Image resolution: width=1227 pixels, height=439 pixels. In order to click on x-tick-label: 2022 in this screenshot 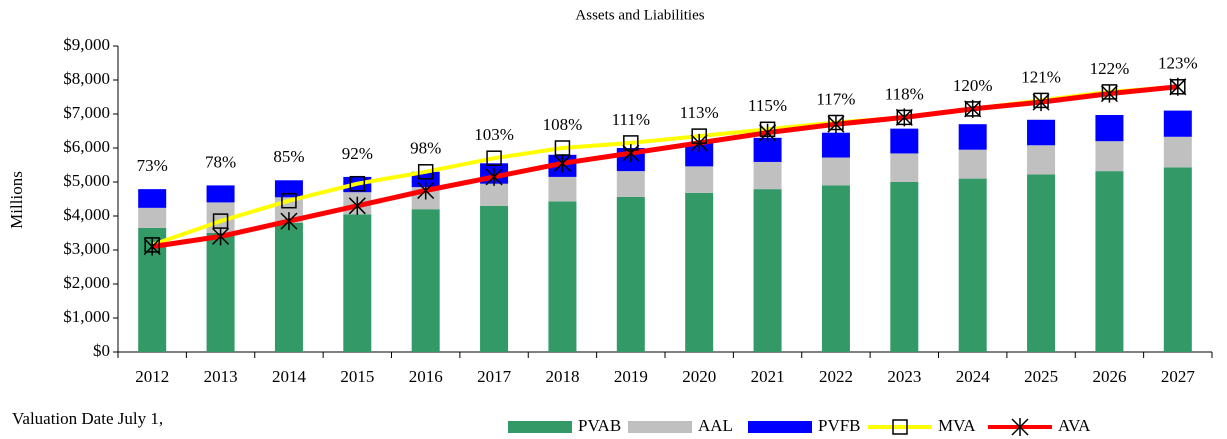, I will do `click(836, 376)`.